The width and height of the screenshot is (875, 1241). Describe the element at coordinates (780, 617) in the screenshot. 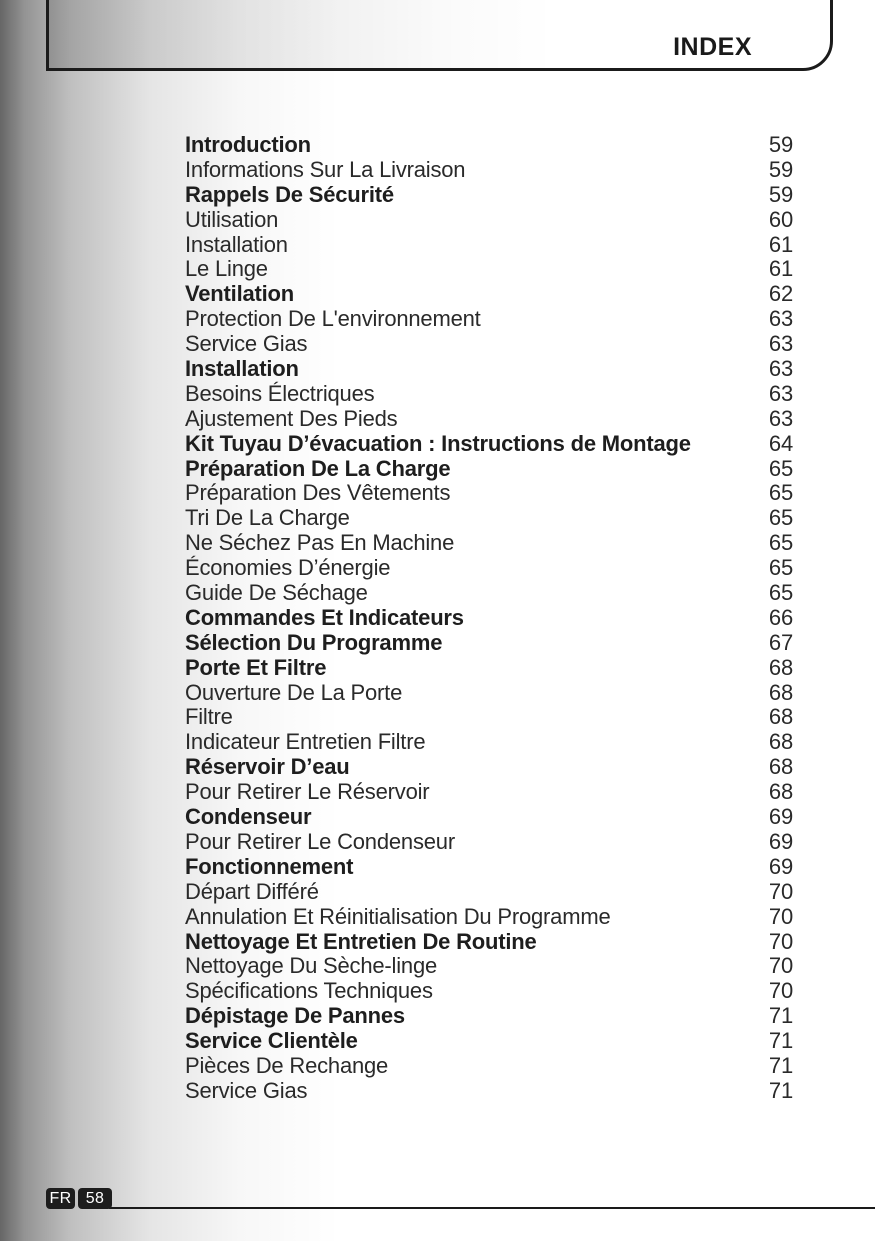

I see `toc-entry-page-number: 66` at that location.